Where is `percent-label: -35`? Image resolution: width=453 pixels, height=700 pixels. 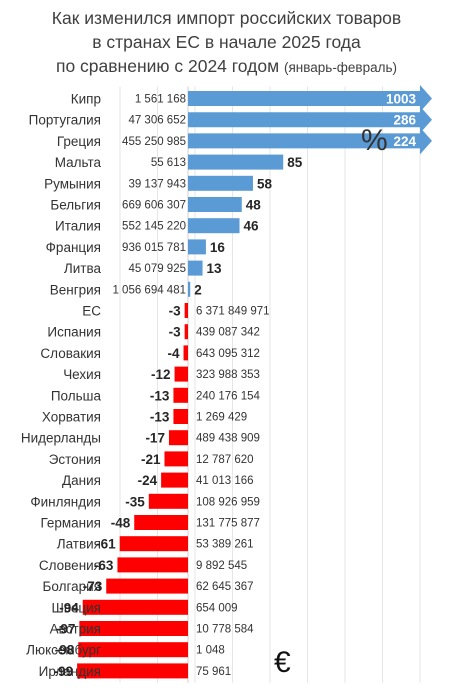
percent-label: -35 is located at coordinates (135, 501).